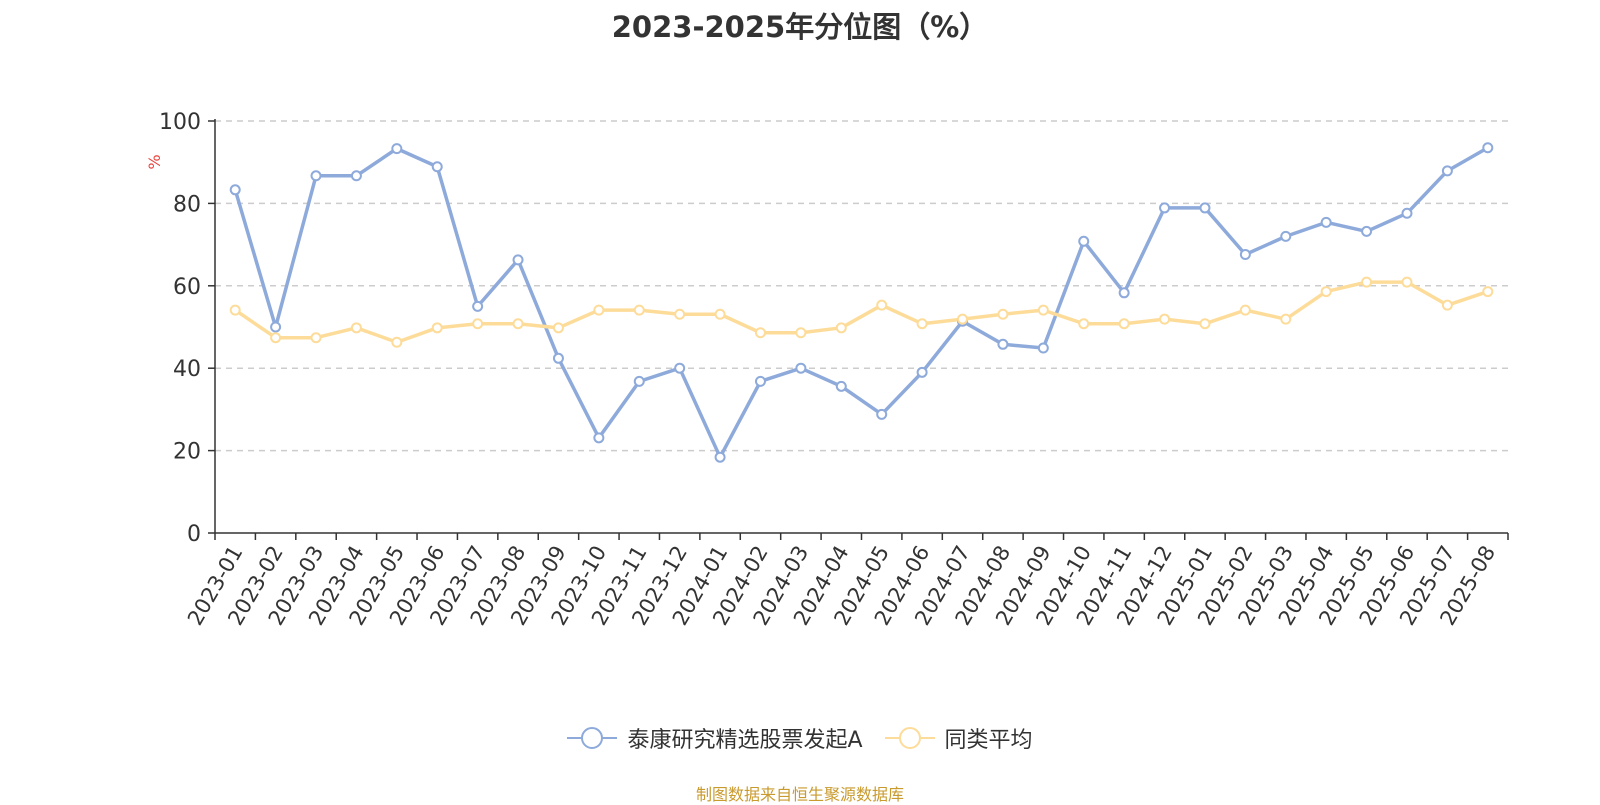  I want to click on y-tick-labels: 0 20 40 60 80 100, so click(180, 328).